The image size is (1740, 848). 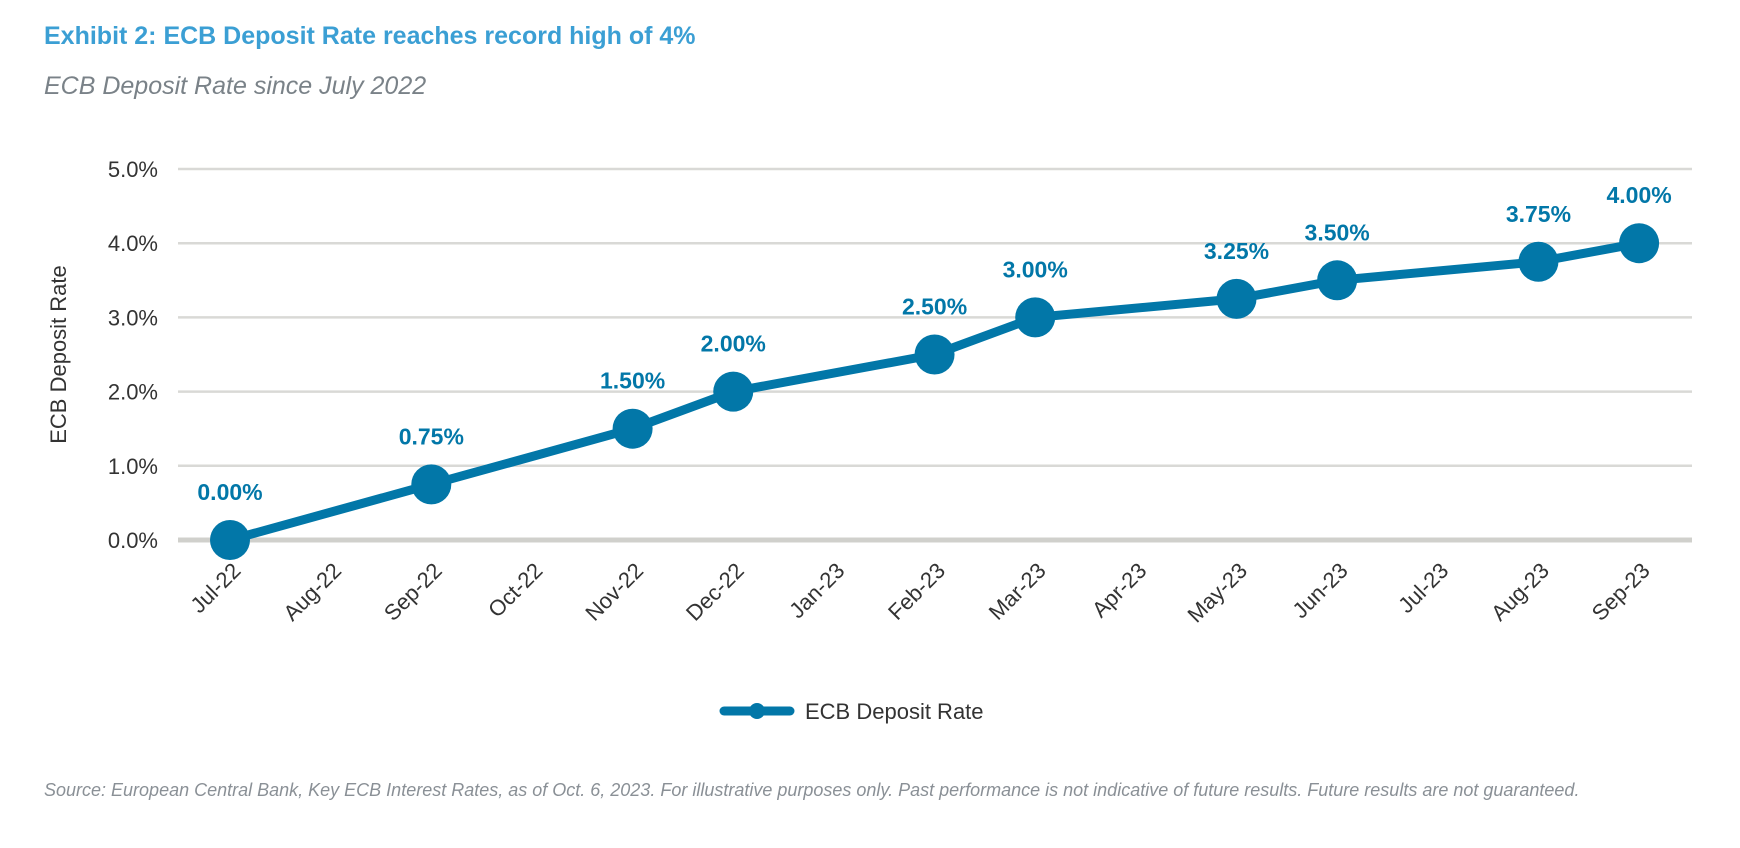 I want to click on x-tick-label: Oct-22, so click(x=515, y=590).